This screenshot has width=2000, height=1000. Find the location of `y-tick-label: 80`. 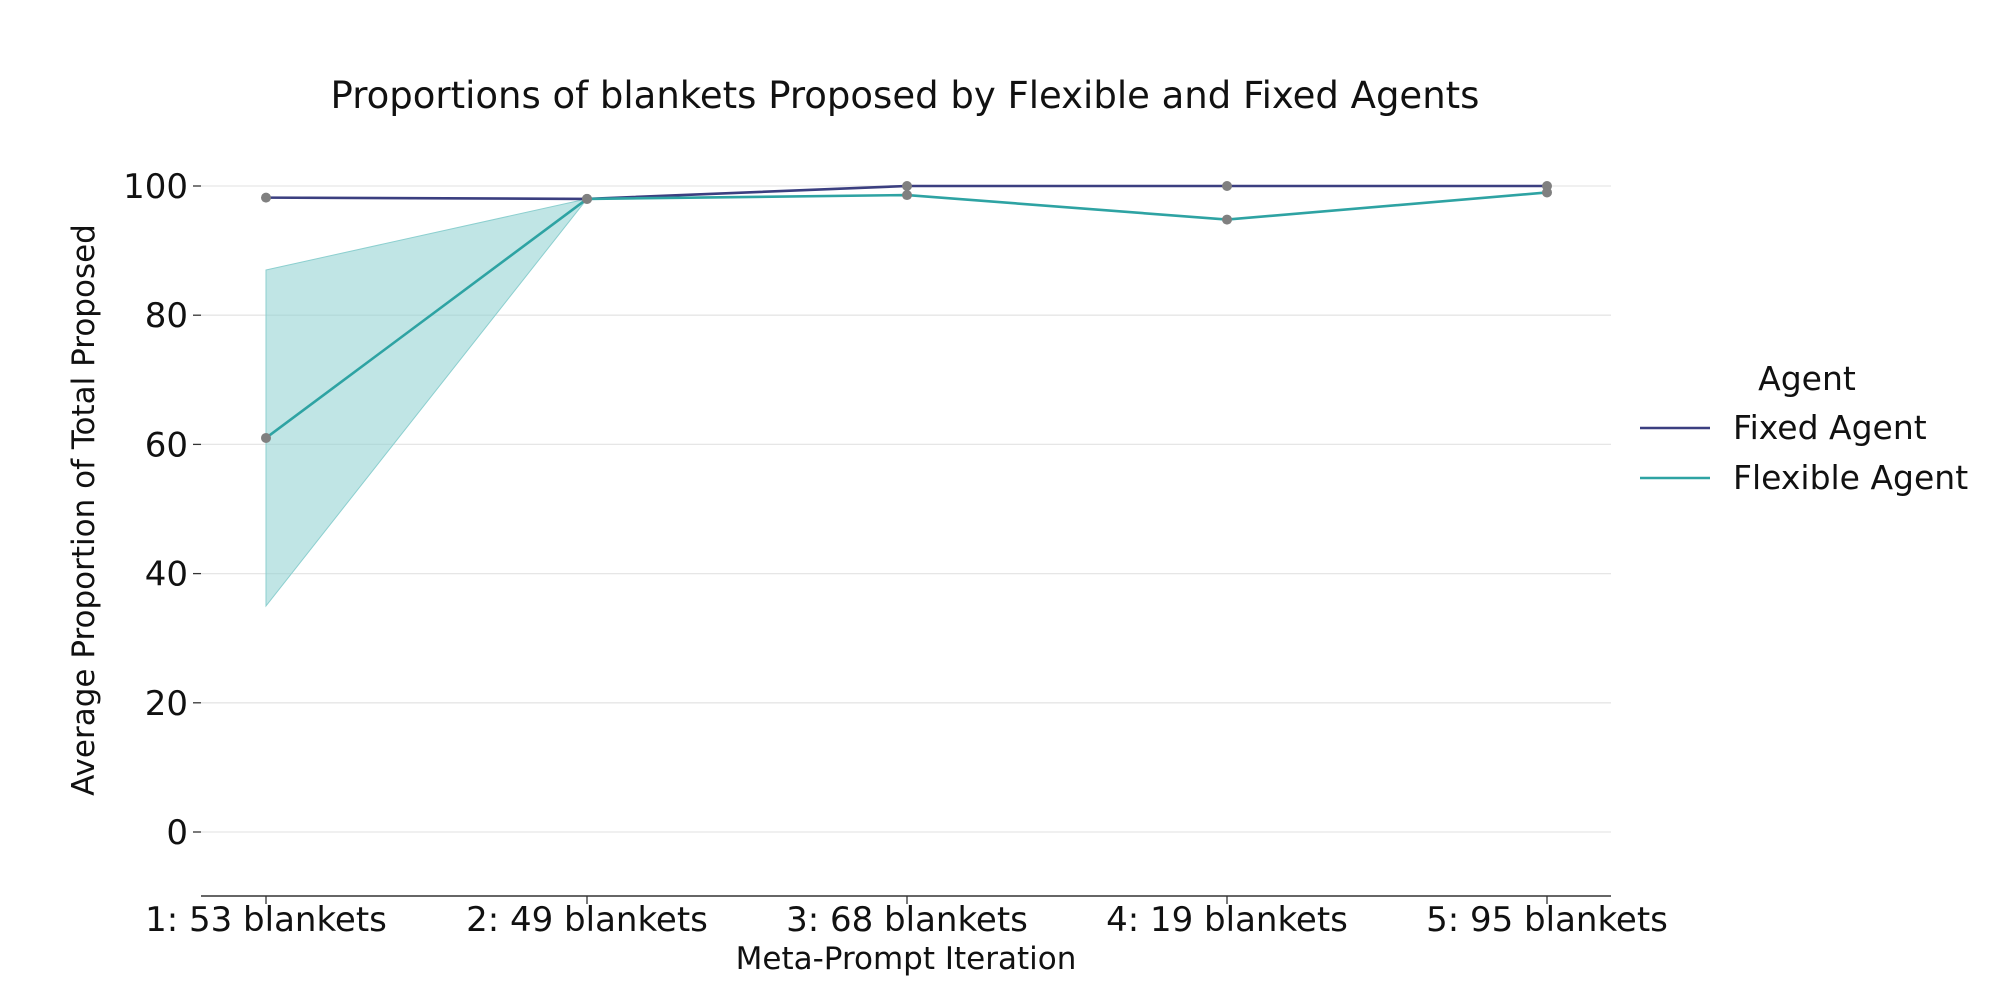

y-tick-label: 80 is located at coordinates (166, 316).